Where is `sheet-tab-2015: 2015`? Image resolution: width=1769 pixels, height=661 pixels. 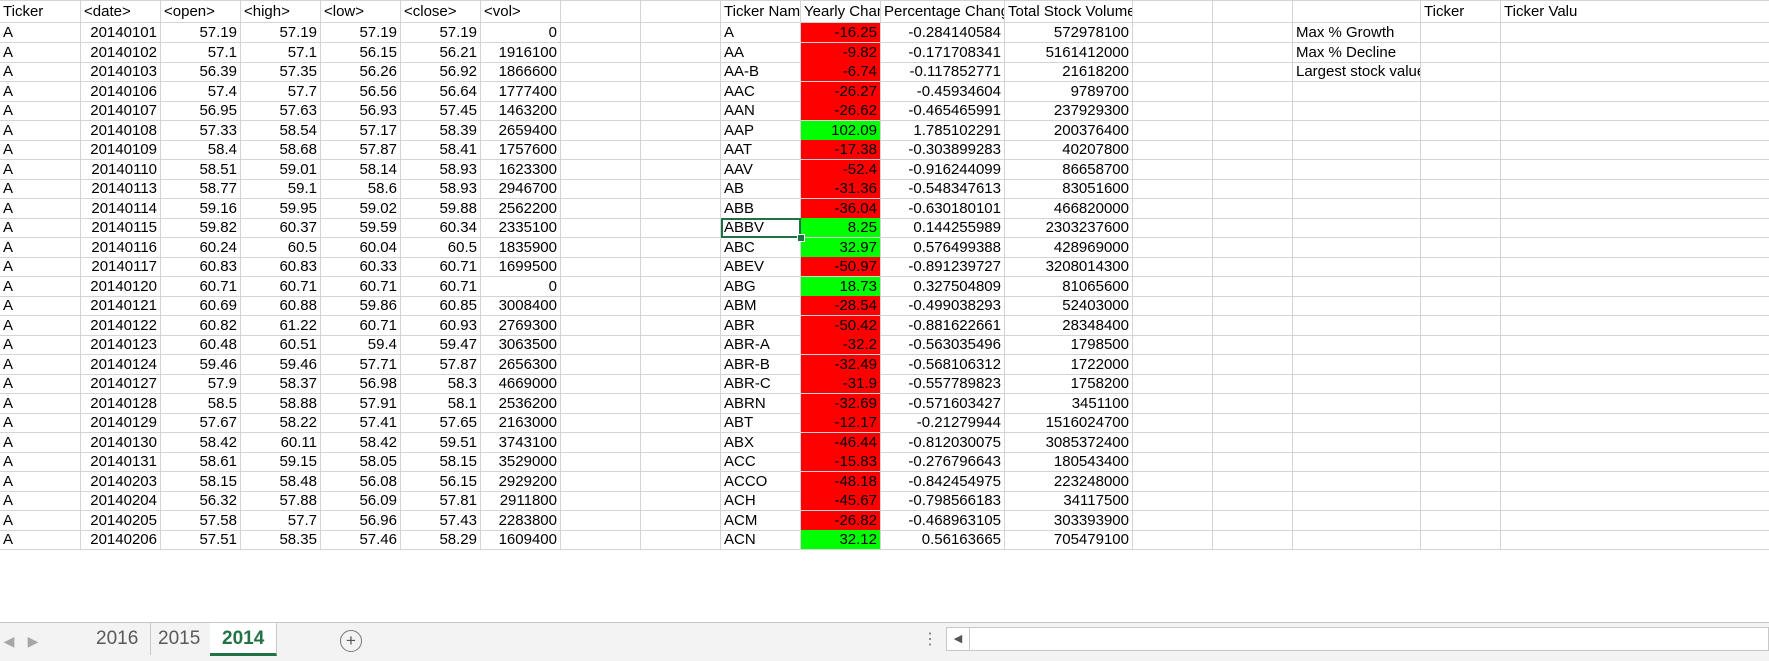
sheet-tab-2015: 2015 is located at coordinates (180, 639).